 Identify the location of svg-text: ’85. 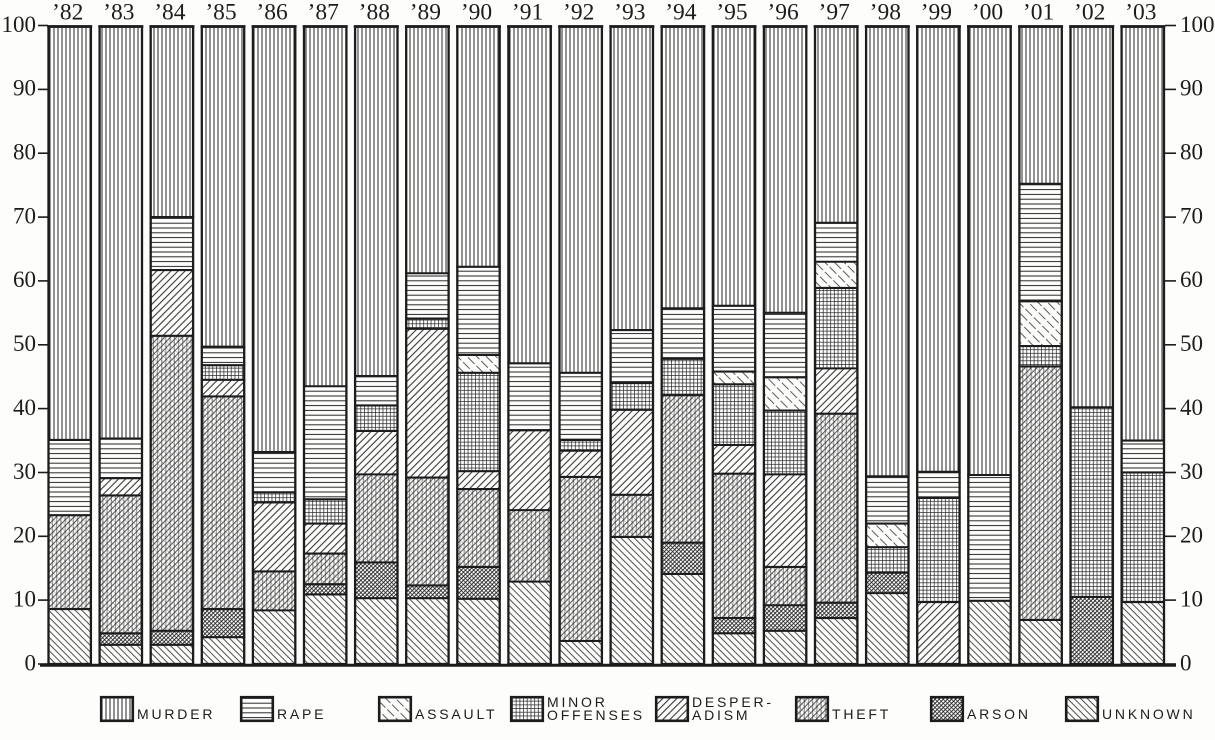
(220, 13).